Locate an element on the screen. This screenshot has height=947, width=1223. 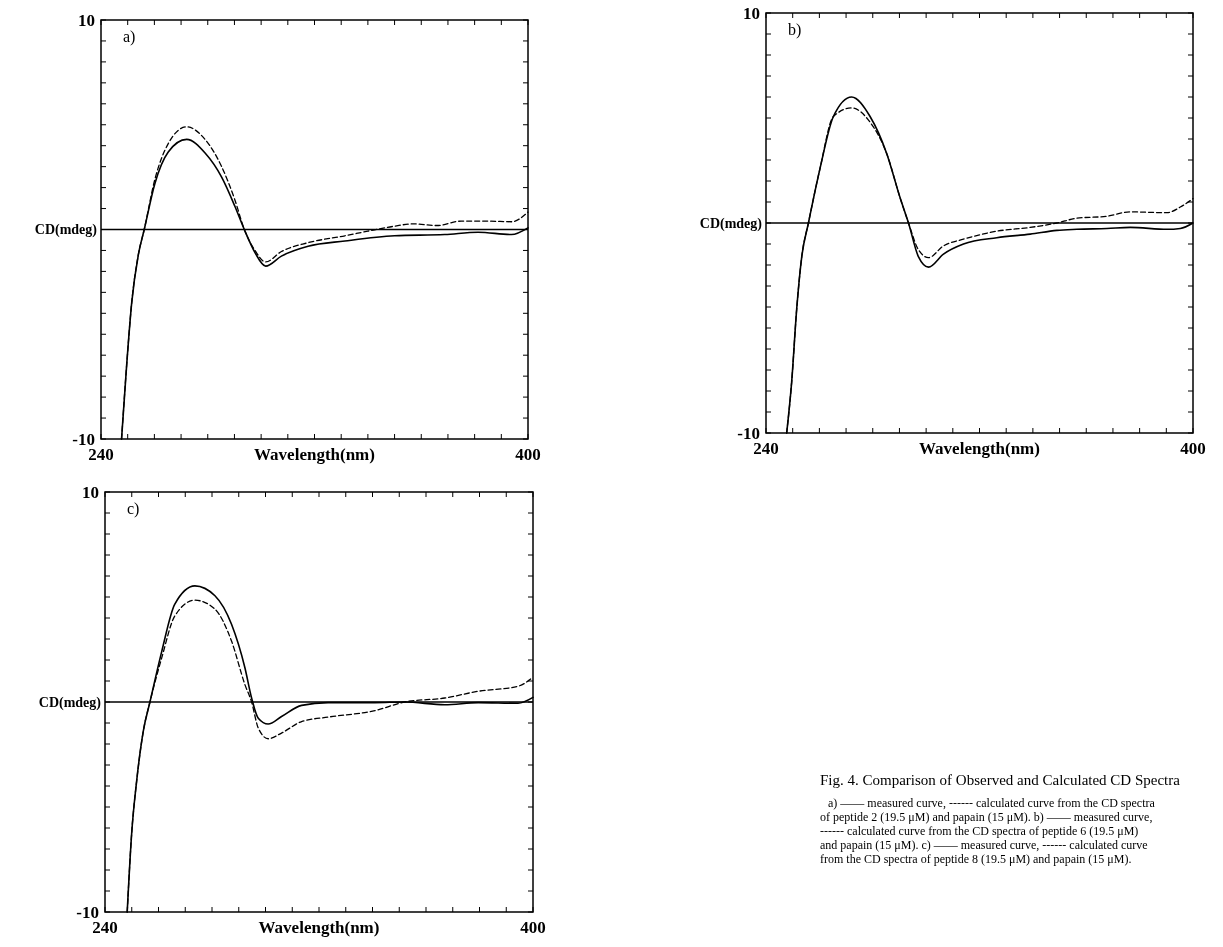
annotation: c) is located at coordinates (133, 509).